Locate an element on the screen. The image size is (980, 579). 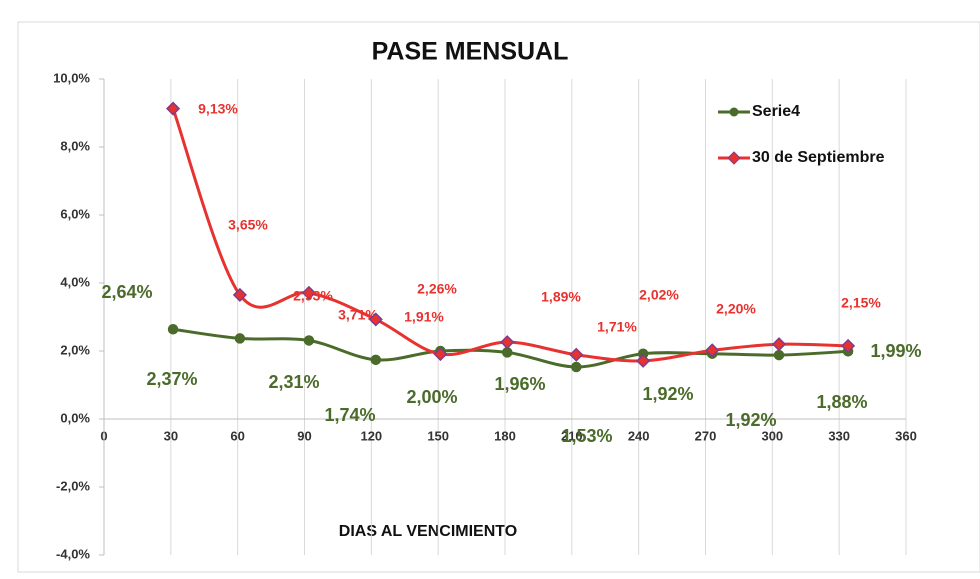
data-label: 3,71% is located at coordinates (358, 315).